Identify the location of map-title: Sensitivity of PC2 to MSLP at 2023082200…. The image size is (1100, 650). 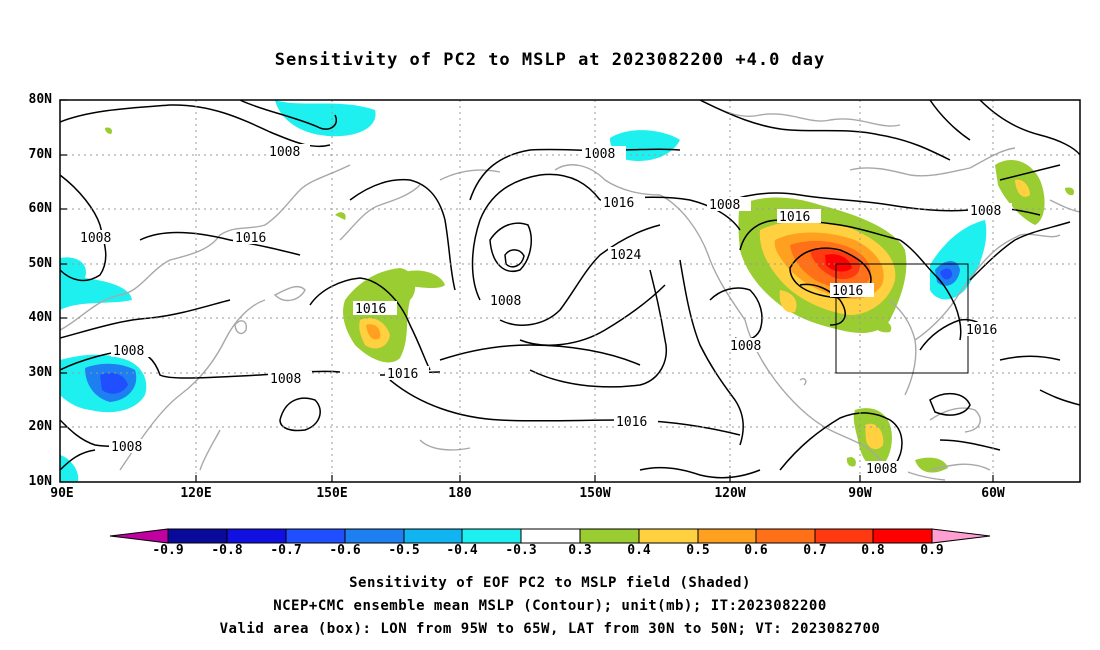
(550, 60).